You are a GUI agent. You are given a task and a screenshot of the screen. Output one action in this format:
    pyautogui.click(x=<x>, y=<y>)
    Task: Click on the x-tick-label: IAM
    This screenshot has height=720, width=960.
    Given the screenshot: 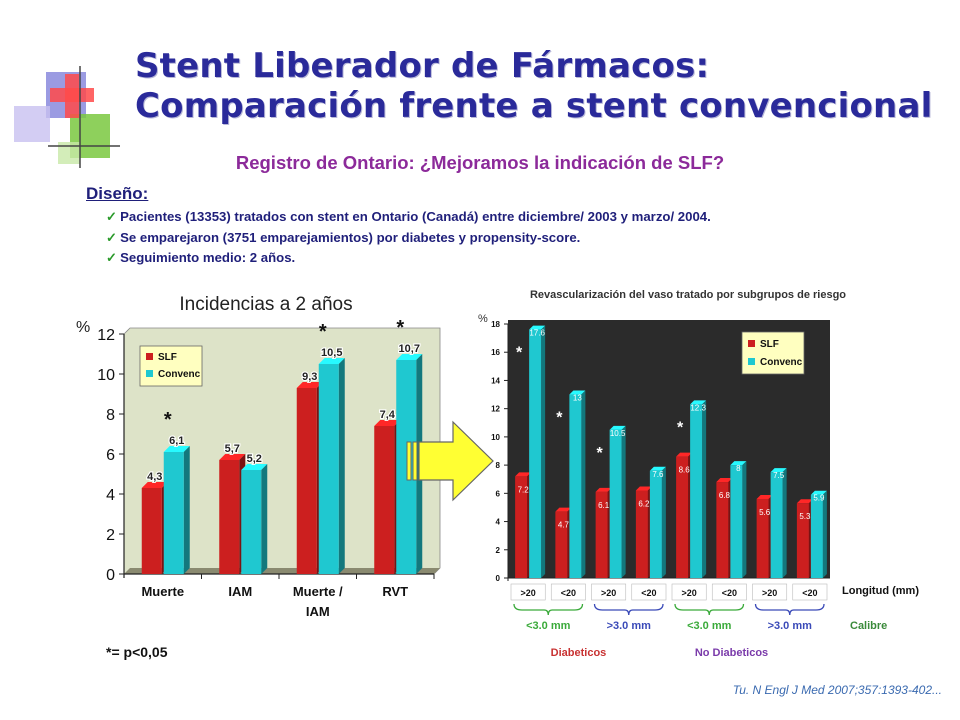 What is the action you would take?
    pyautogui.click(x=240, y=591)
    